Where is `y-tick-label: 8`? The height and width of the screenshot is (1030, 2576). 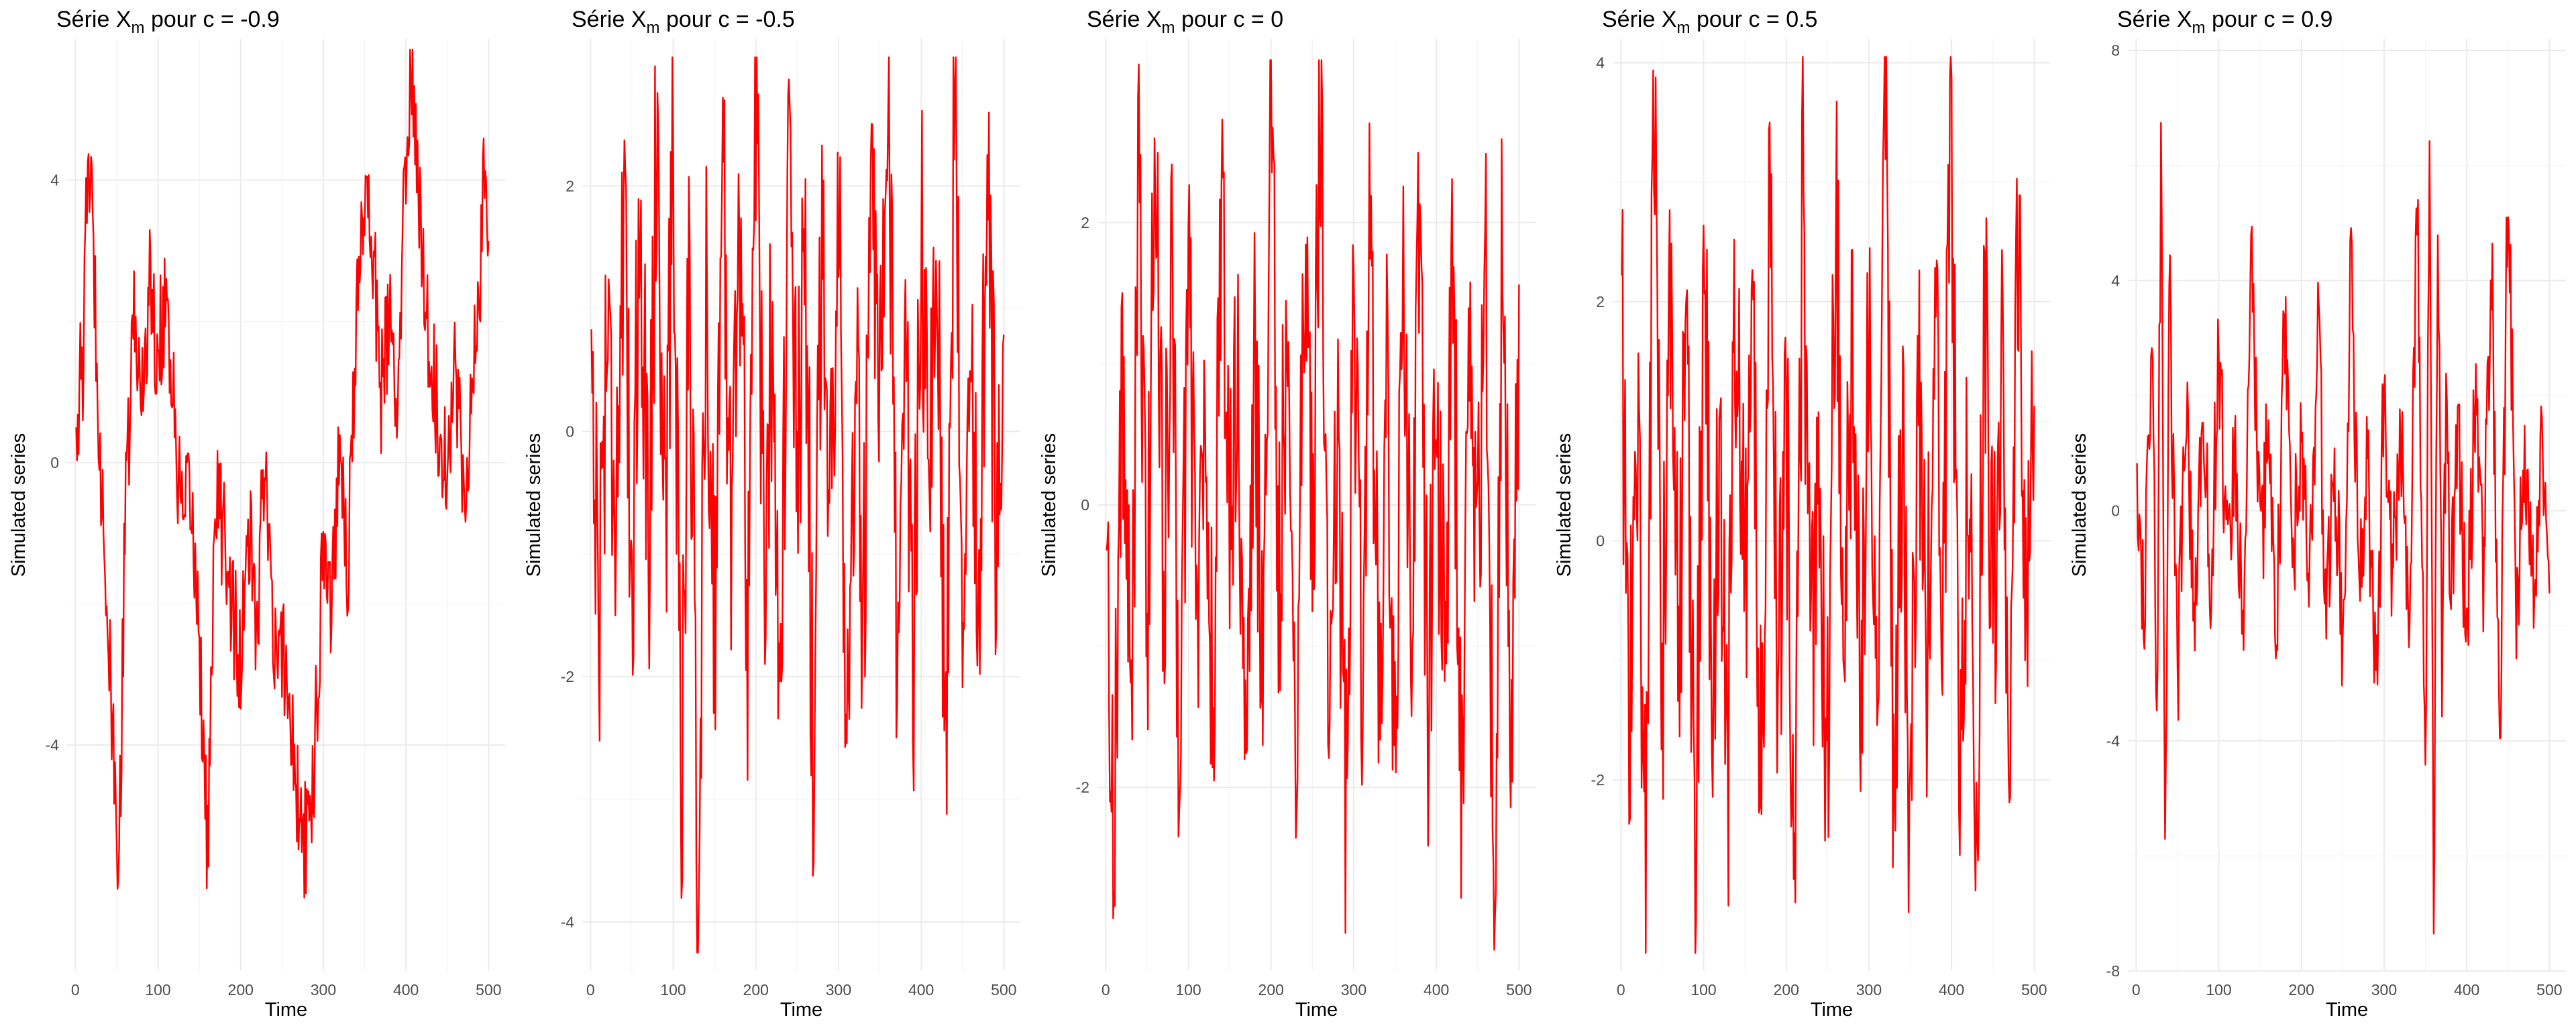 y-tick-label: 8 is located at coordinates (2115, 50).